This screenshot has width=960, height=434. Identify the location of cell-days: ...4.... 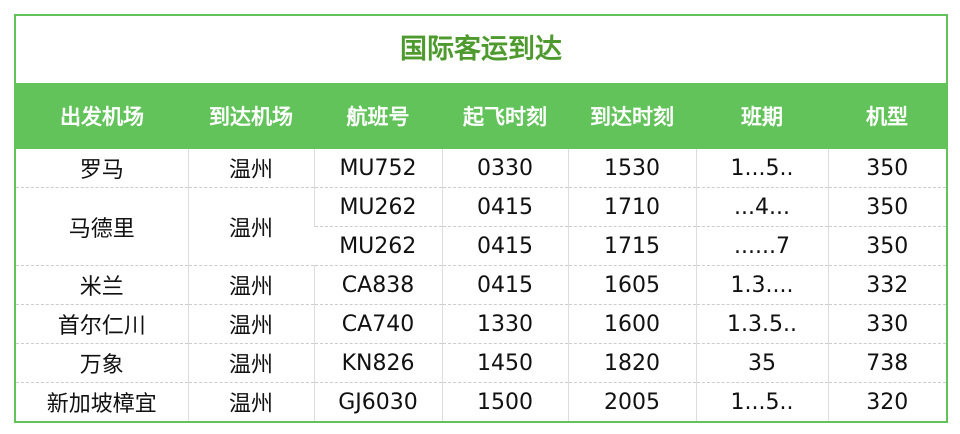
(761, 207).